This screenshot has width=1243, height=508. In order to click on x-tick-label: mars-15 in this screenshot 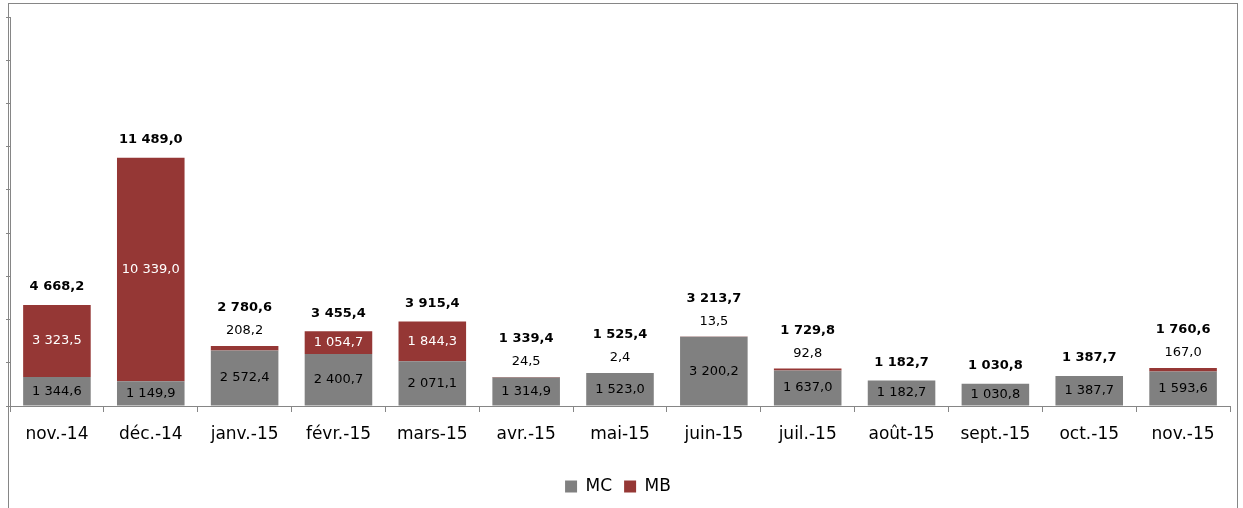, I will do `click(432, 432)`.